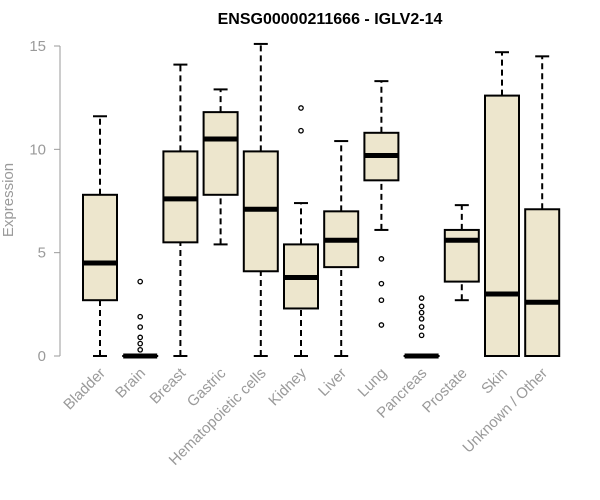 This screenshot has height=500, width=600. I want to click on box-skin, so click(502, 204).